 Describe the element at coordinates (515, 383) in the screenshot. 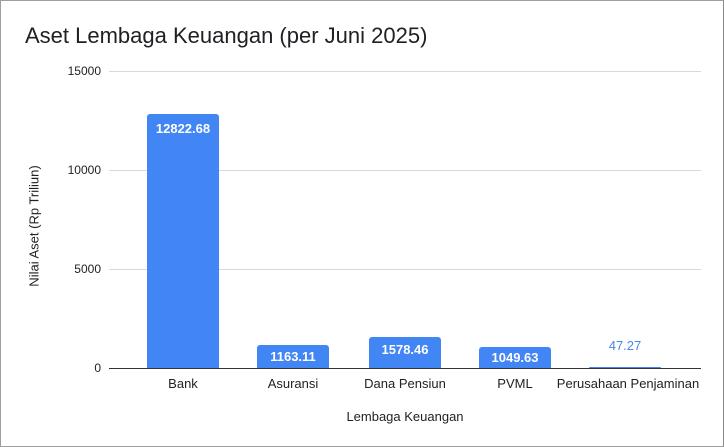

I see `x-category-pvml: PVML` at that location.